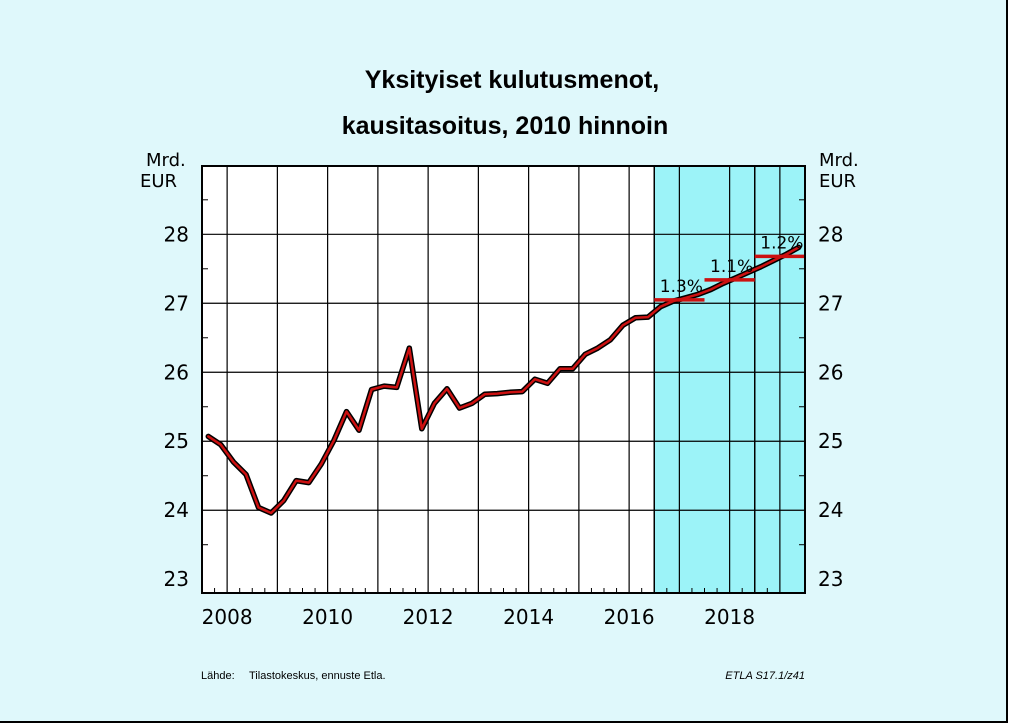  Describe the element at coordinates (830, 303) in the screenshot. I see `y-tick-label-right: 27` at that location.